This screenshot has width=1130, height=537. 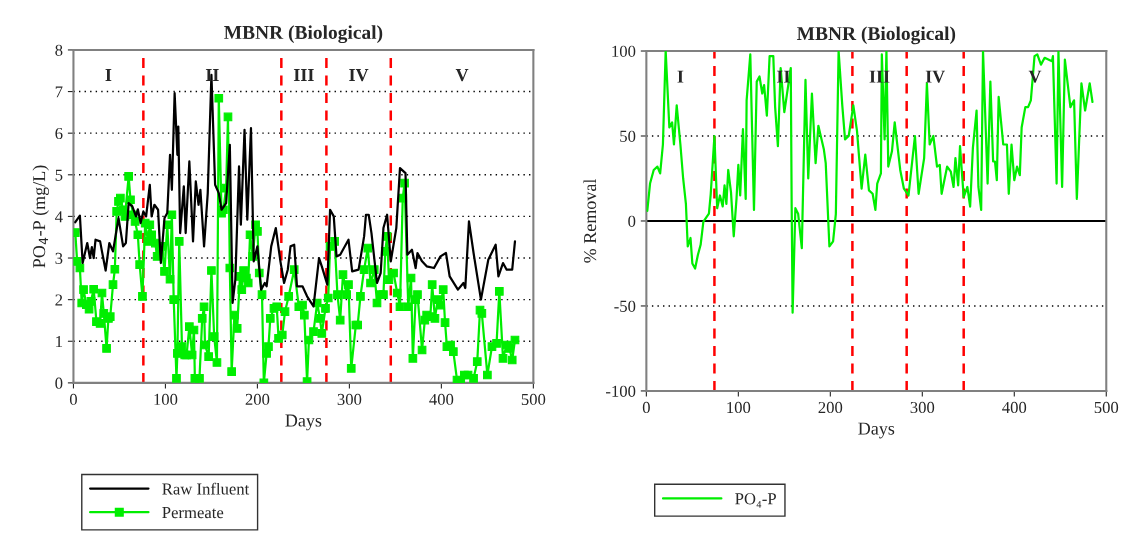 I want to click on y-tick-label: 1, so click(x=59, y=342).